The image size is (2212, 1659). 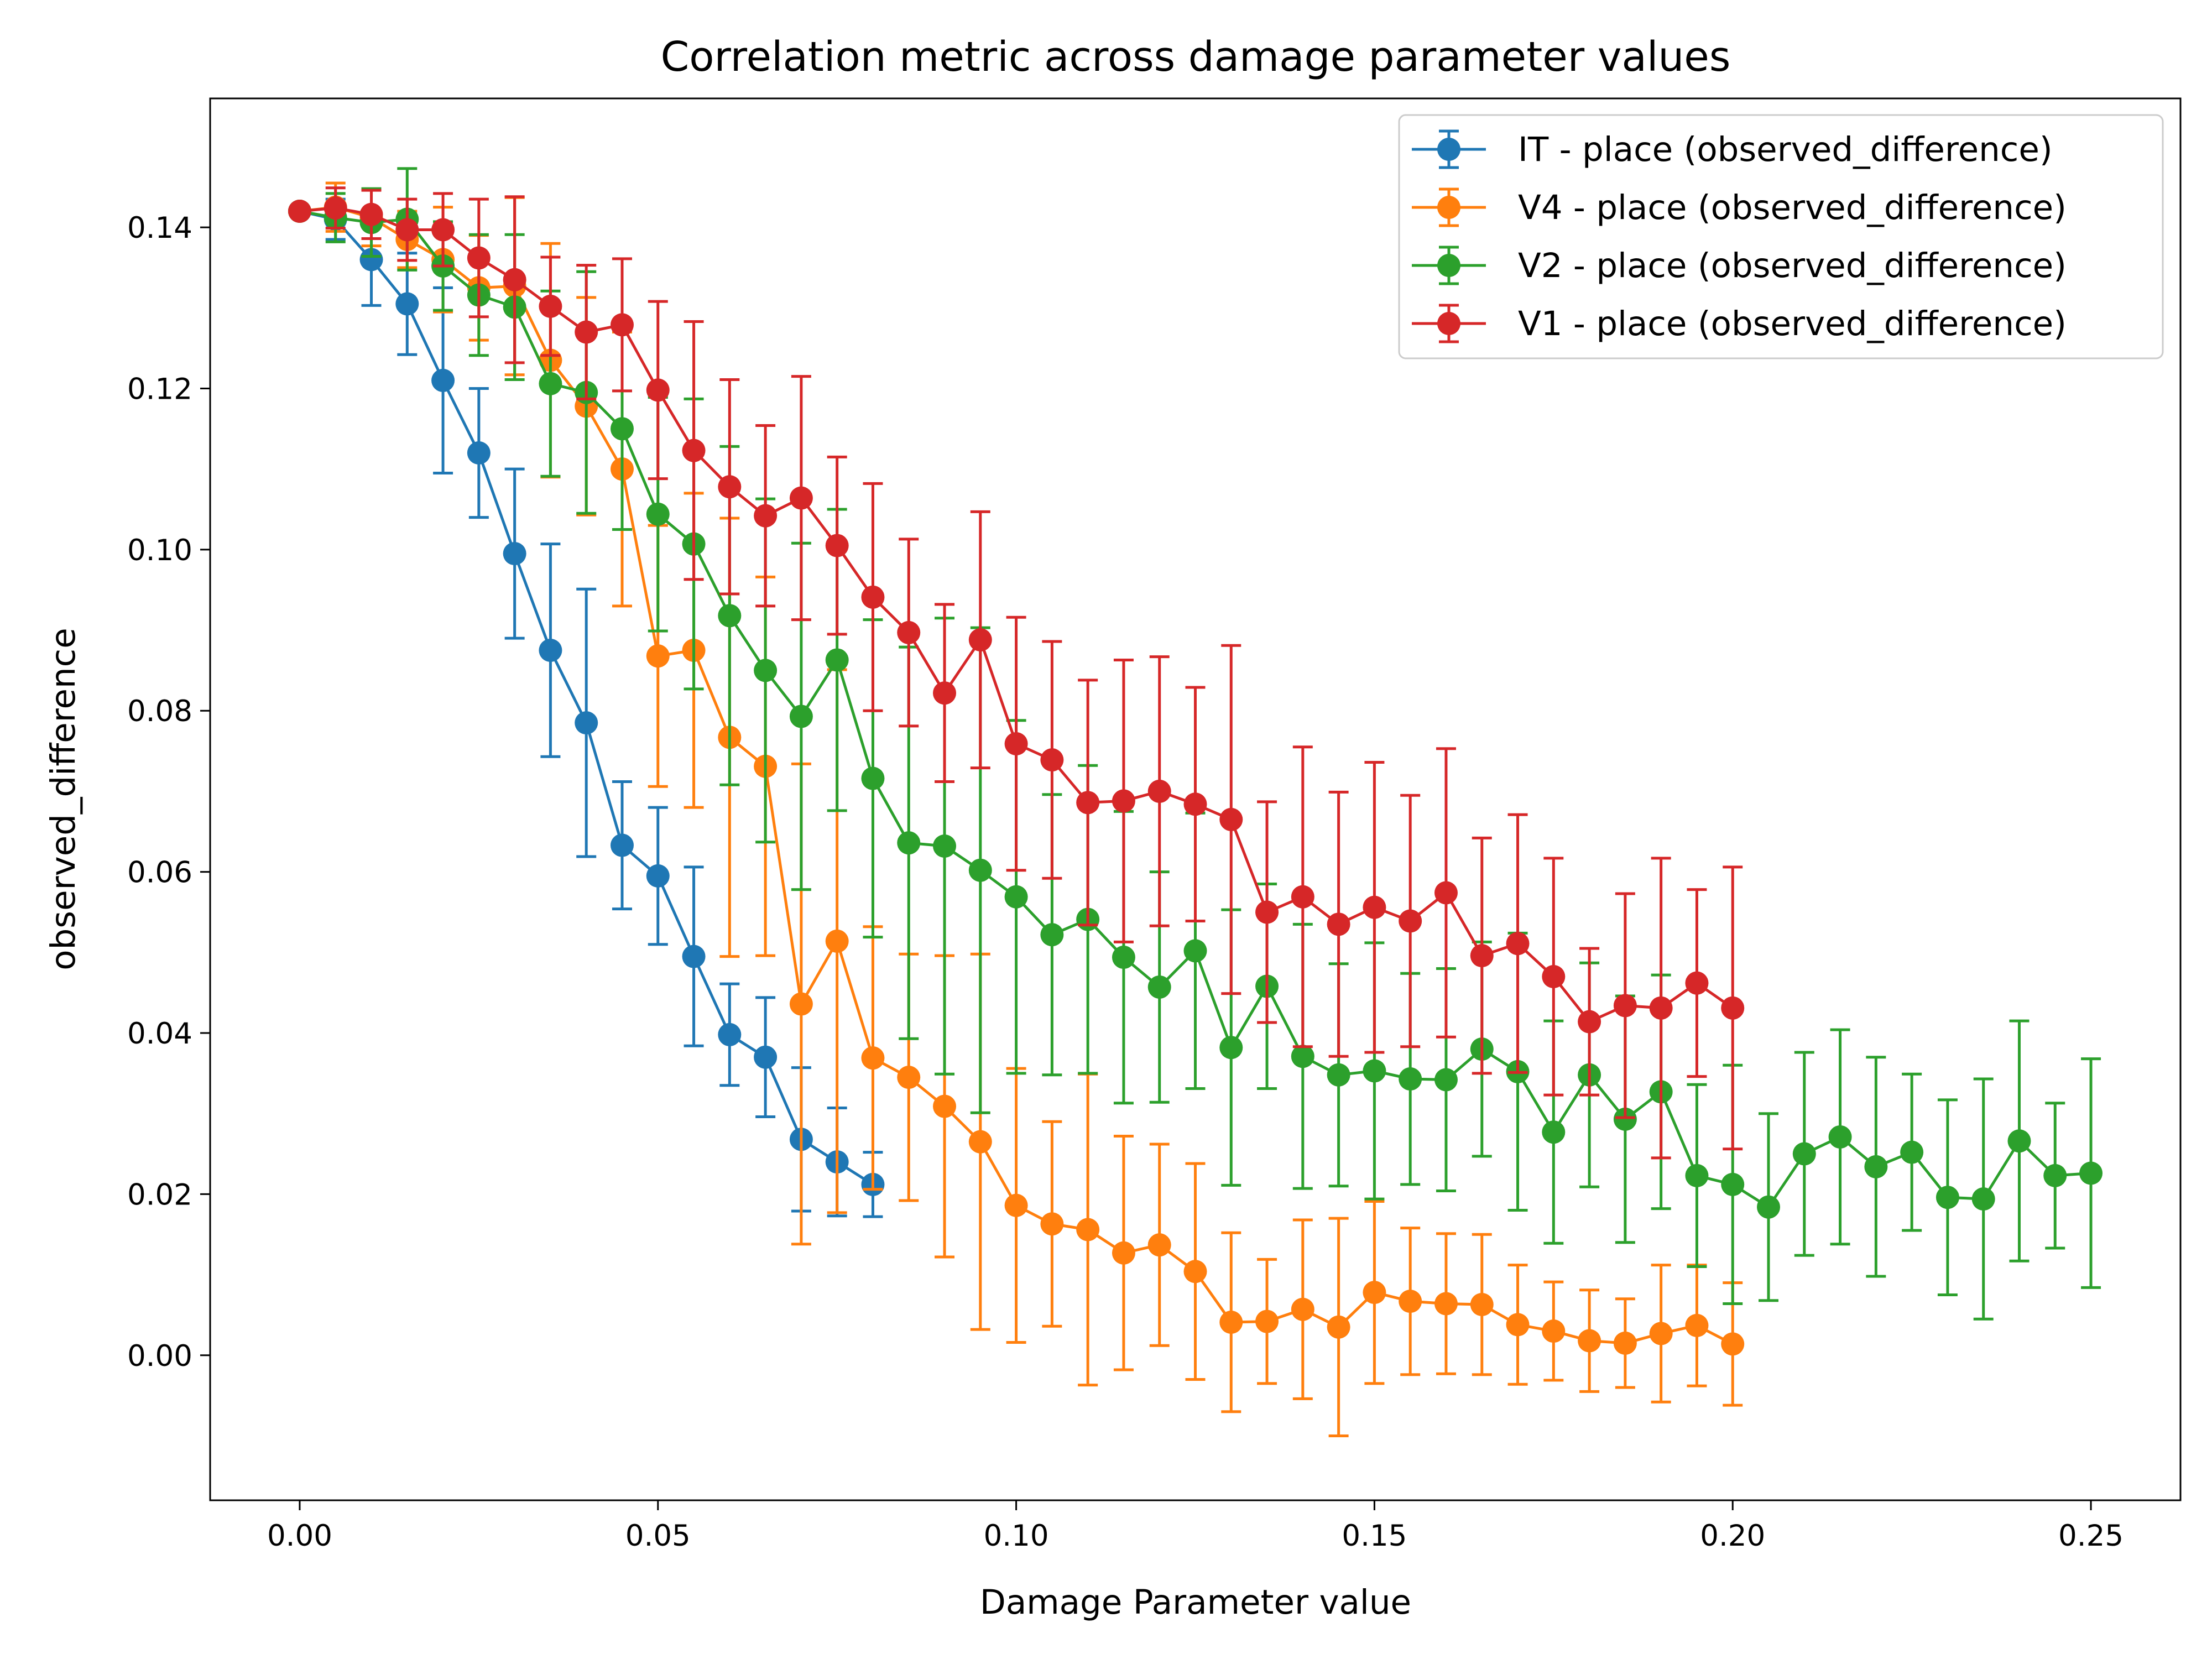 I want to click on legend-entry: V4 - place (observed_difference), so click(x=1739, y=207).